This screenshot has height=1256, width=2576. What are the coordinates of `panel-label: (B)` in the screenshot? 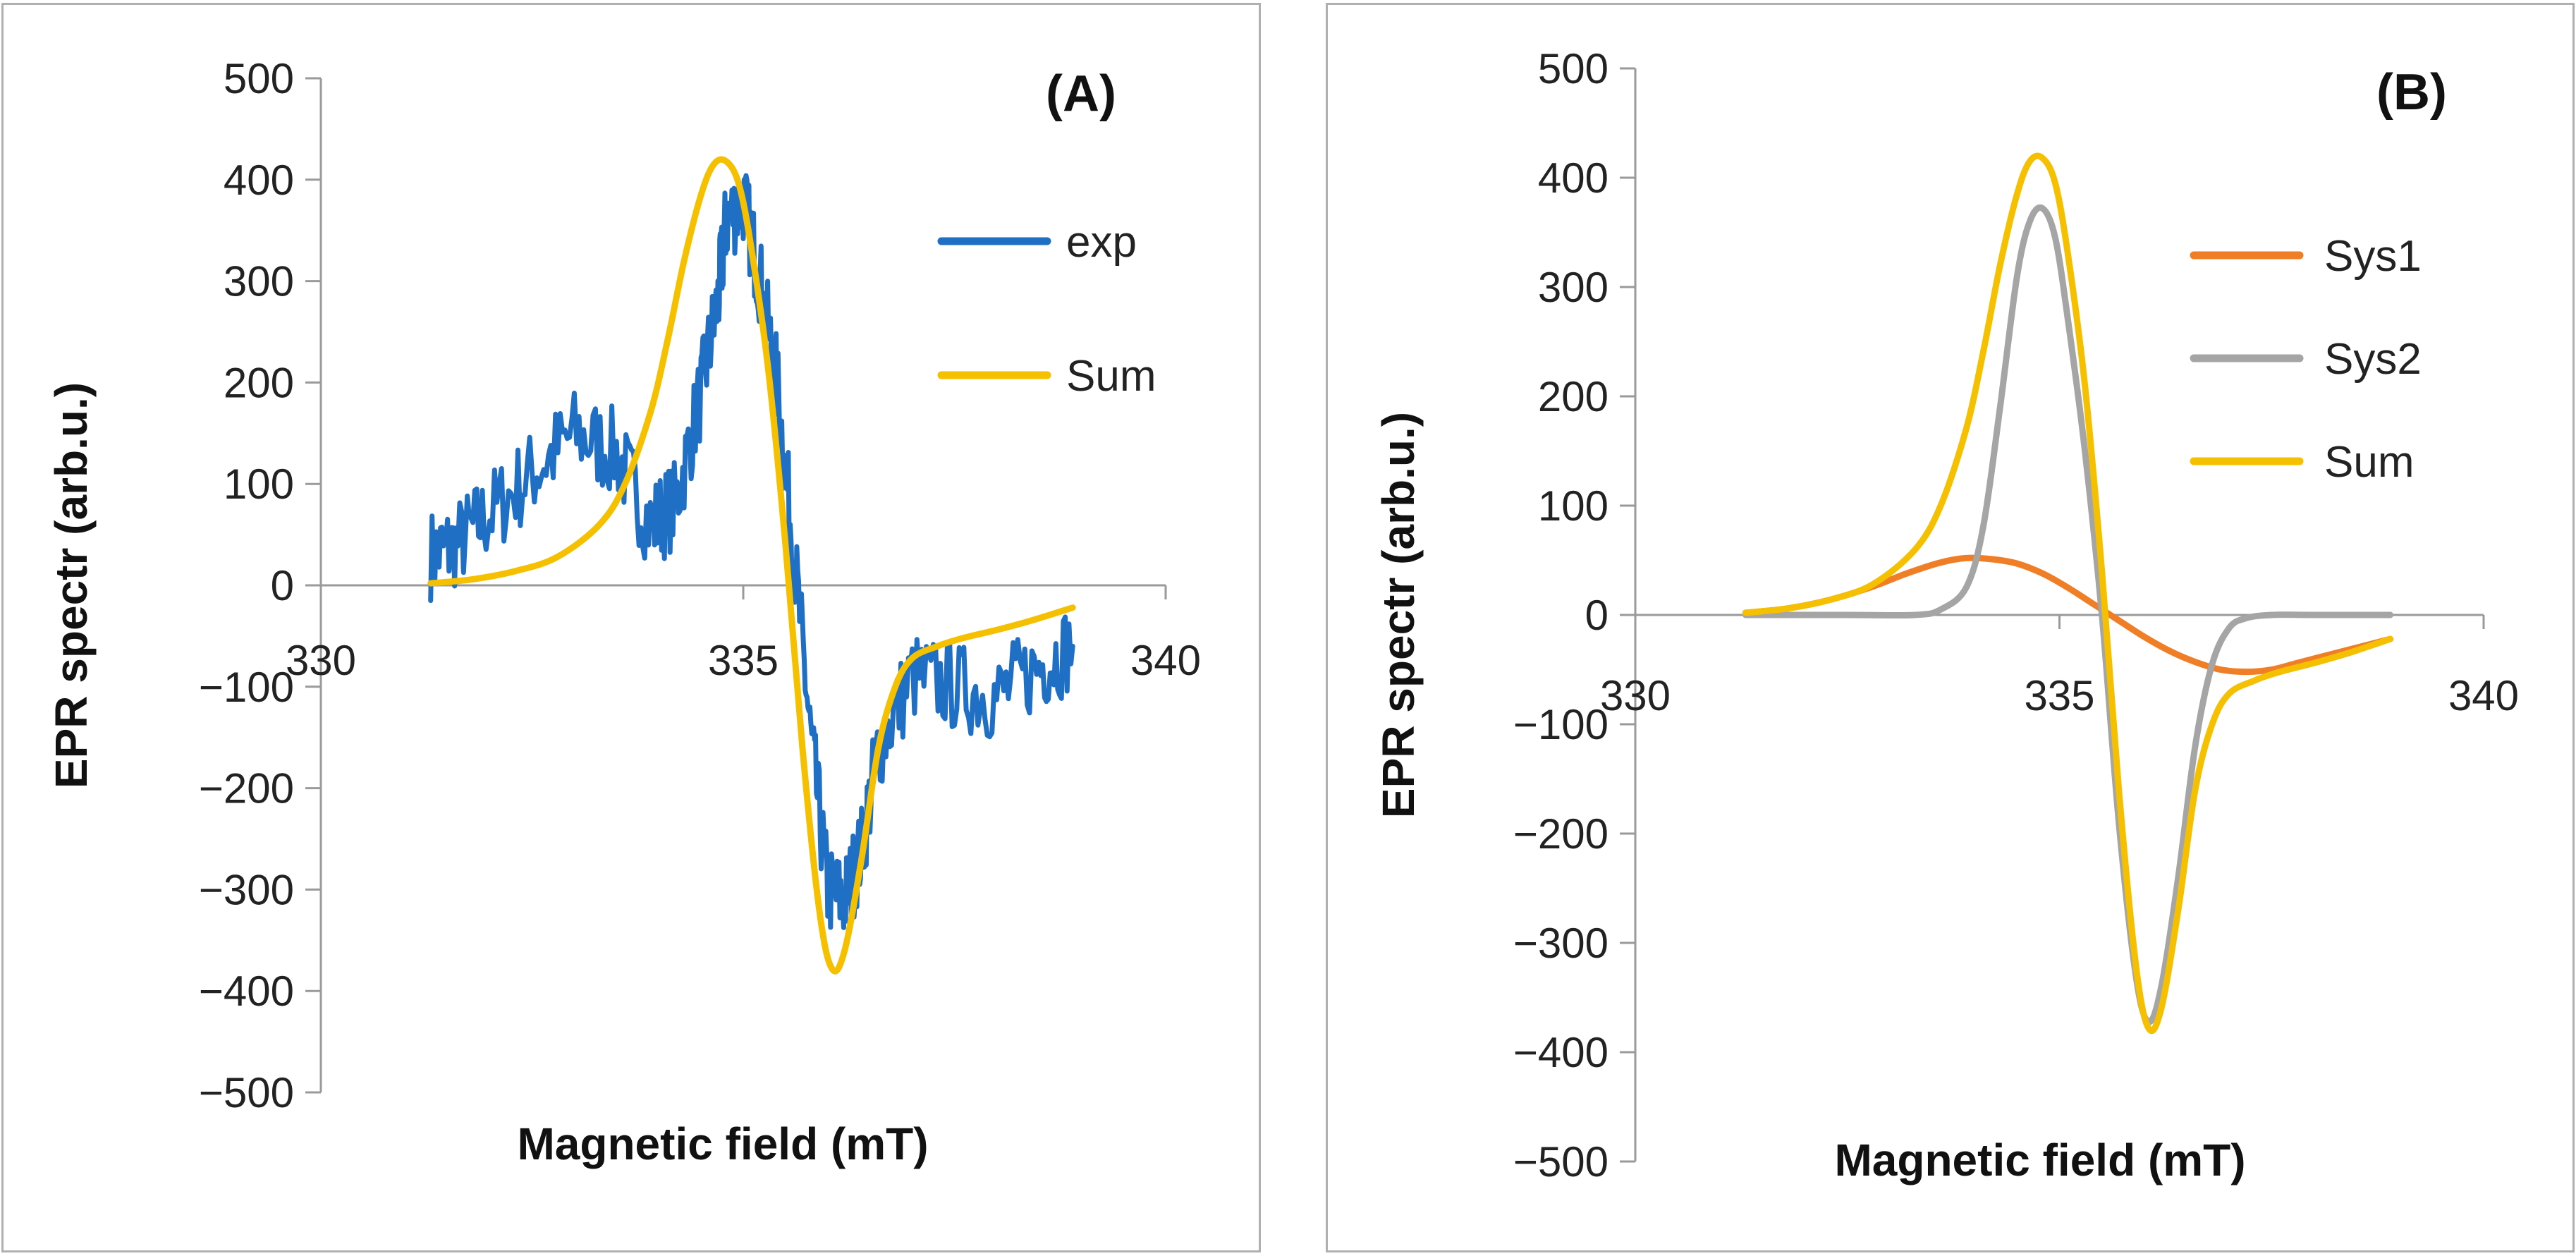 It's located at (2412, 92).